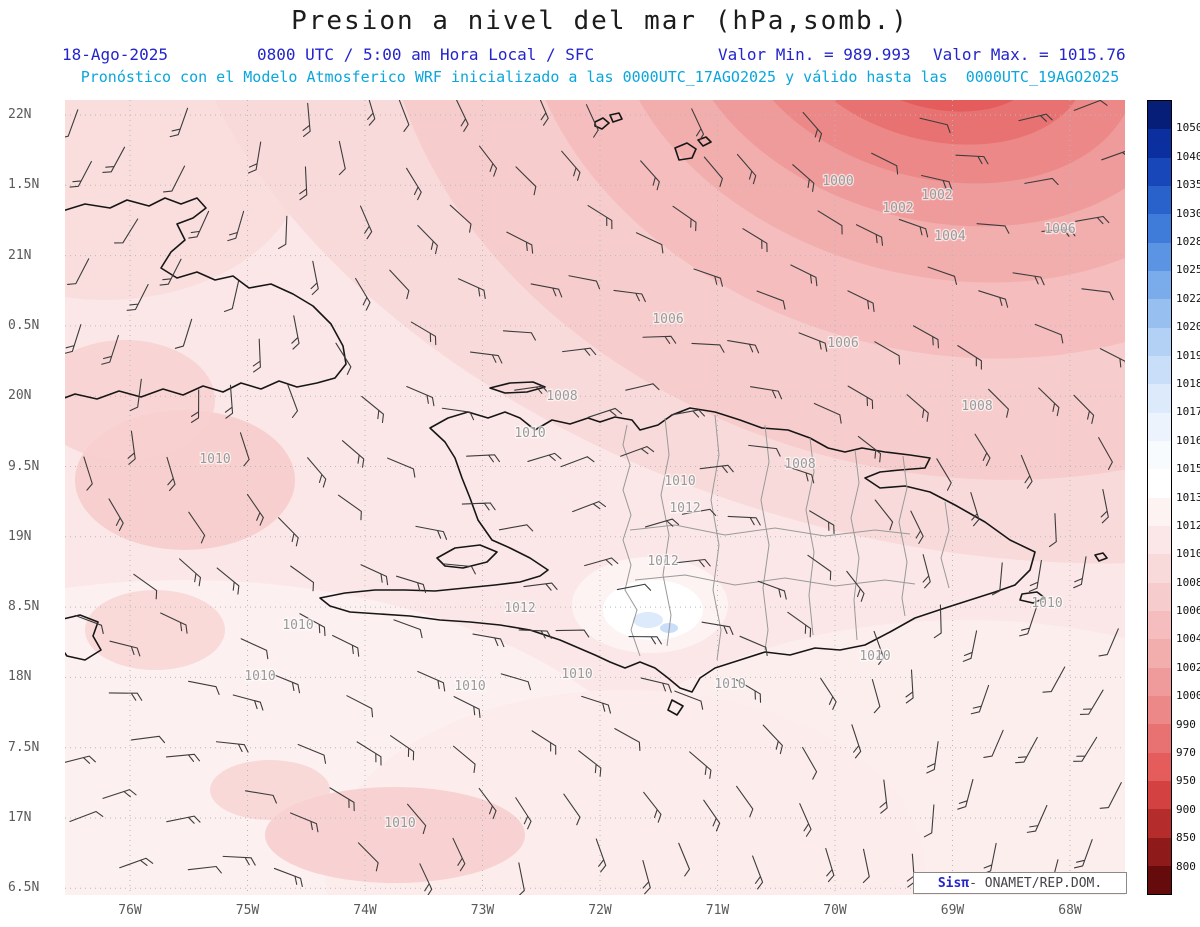 The image size is (1200, 927). Describe the element at coordinates (600, 21) in the screenshot. I see `map-title: Presion a nivel del mar (hPa,somb.)` at that location.